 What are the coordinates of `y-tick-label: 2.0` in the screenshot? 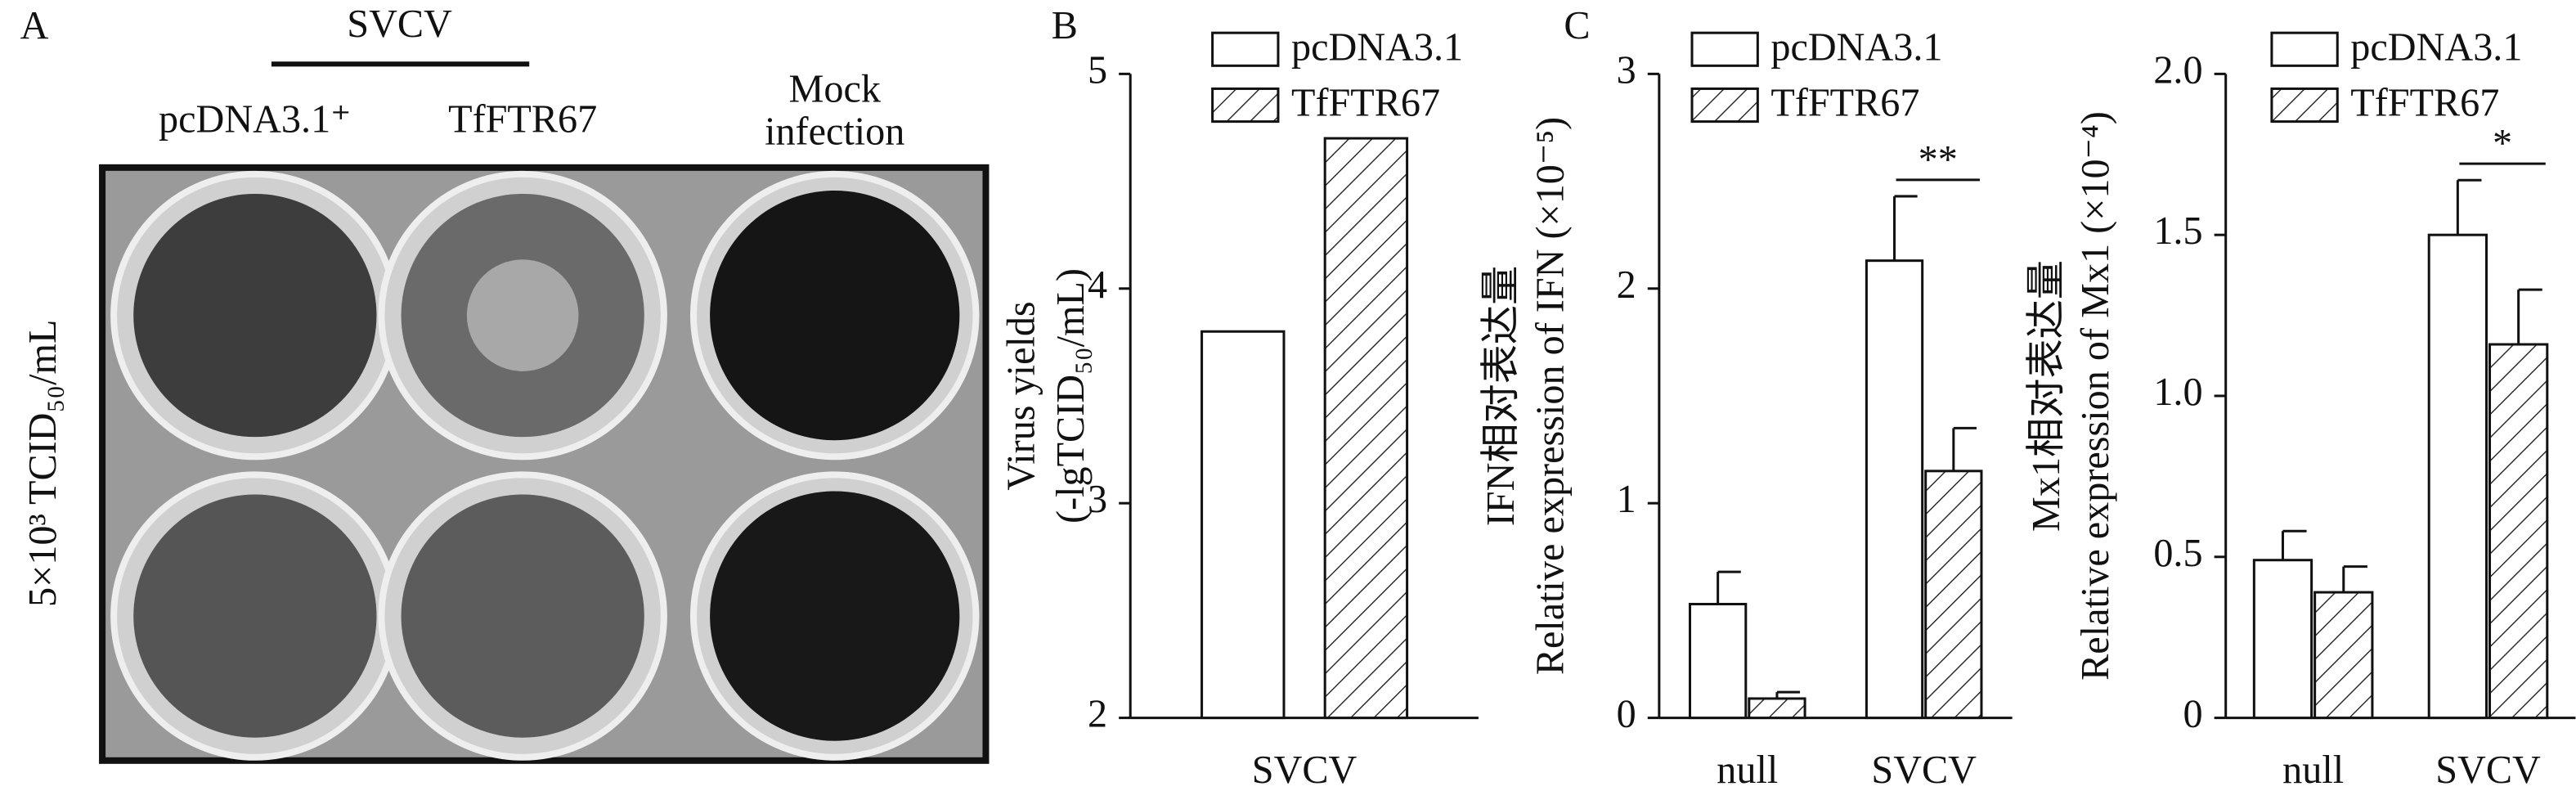 It's located at (2177, 70).